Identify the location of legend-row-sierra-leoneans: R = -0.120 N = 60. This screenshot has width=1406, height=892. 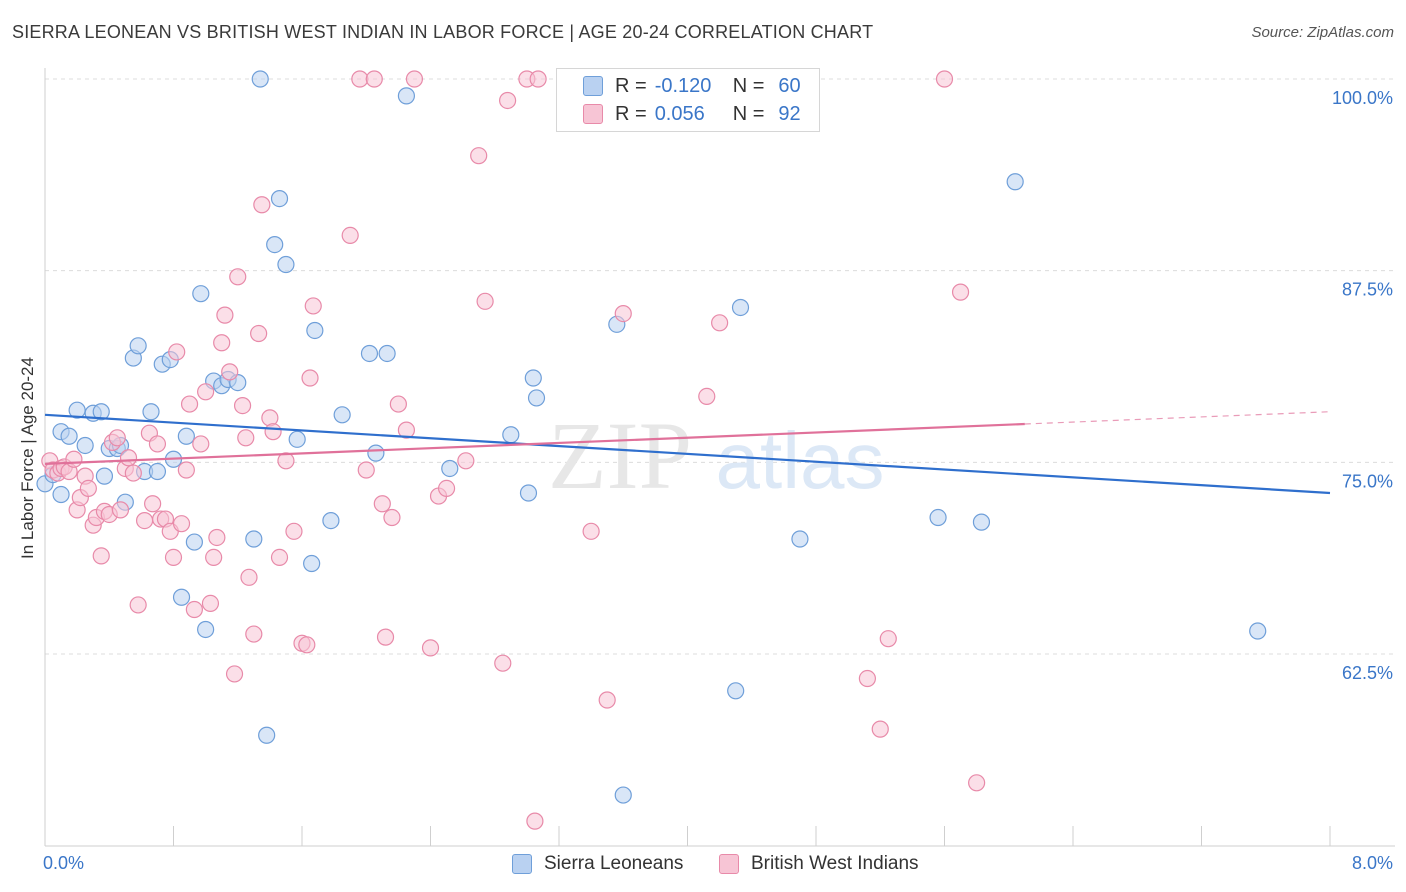
(692, 86).